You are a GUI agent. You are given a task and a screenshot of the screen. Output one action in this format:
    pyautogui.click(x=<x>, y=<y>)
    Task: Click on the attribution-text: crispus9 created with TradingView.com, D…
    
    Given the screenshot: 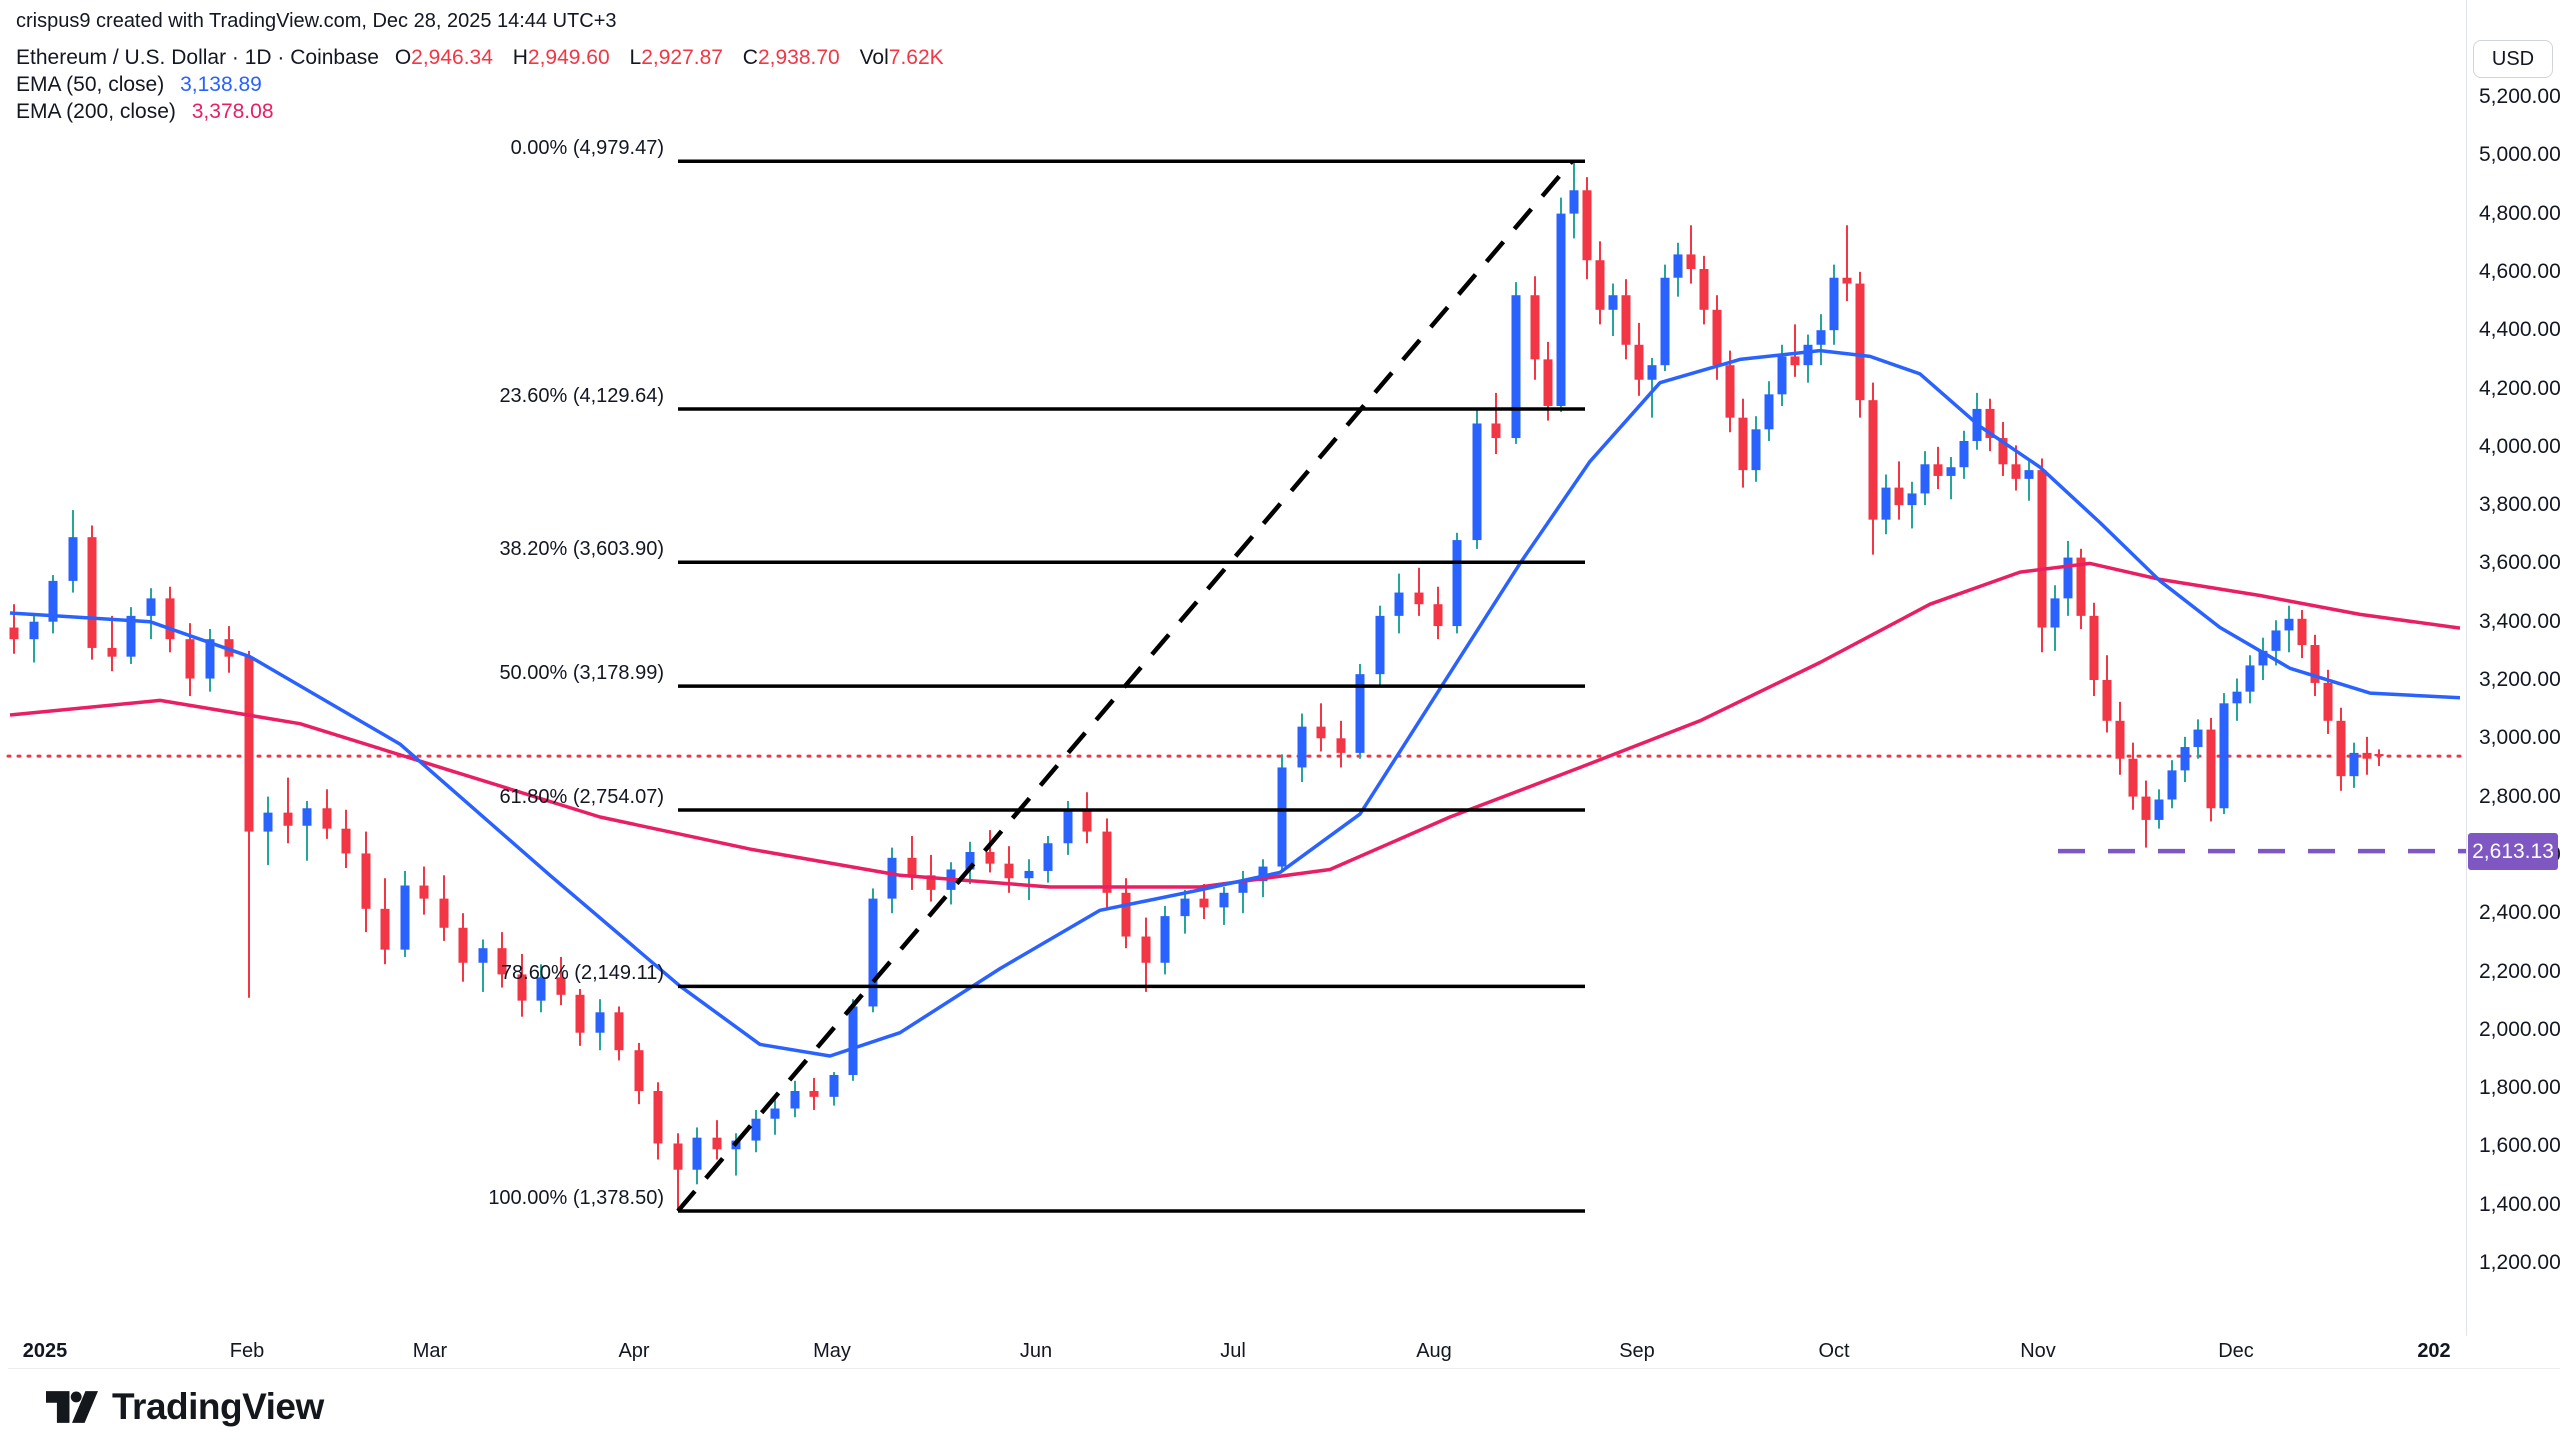 What is the action you would take?
    pyautogui.click(x=316, y=21)
    